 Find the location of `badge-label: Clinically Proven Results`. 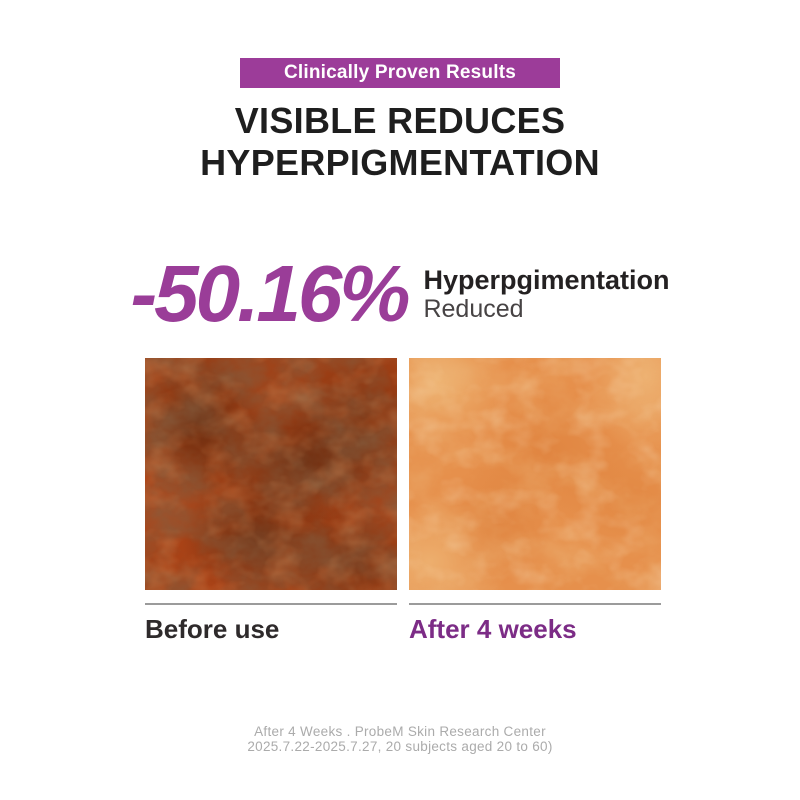

badge-label: Clinically Proven Results is located at coordinates (400, 72).